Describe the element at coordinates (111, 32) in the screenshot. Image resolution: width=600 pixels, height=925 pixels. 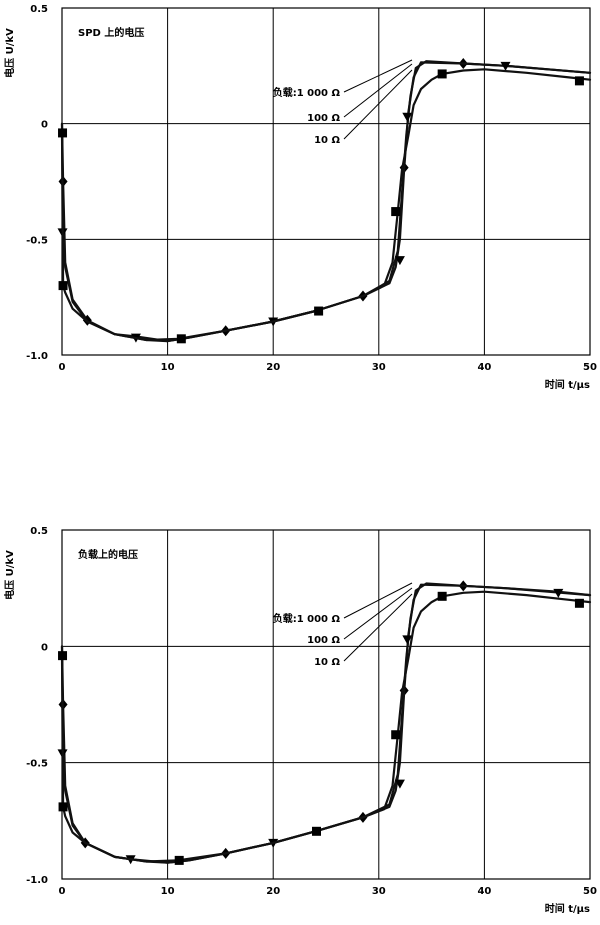
I see `chart-title: SPD 上的电压` at that location.